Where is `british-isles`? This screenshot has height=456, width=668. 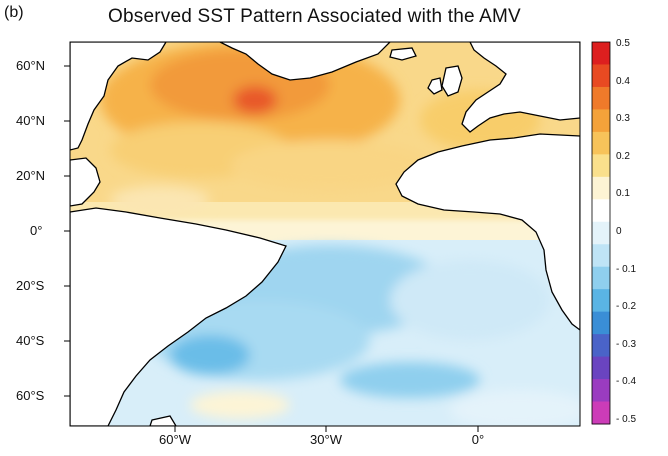
british-isles is located at coordinates (452, 81).